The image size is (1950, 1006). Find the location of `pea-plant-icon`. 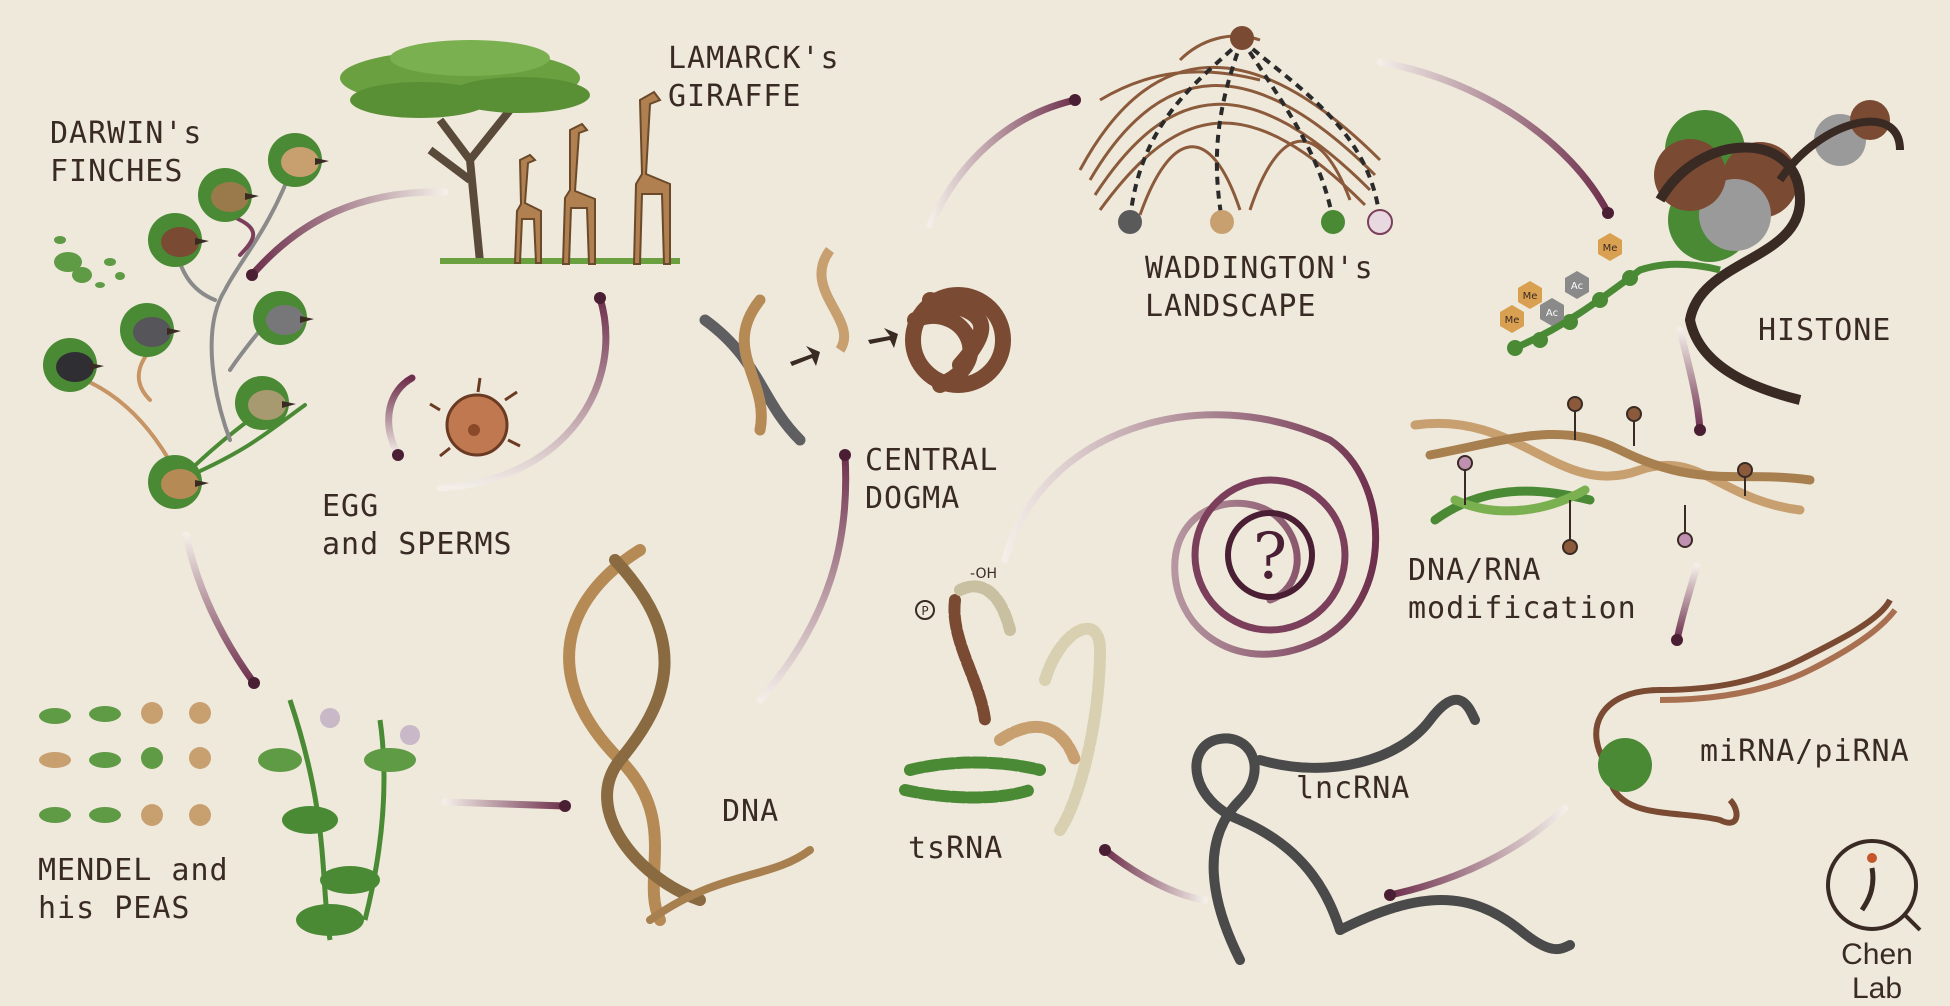

pea-plant-icon is located at coordinates (339, 820).